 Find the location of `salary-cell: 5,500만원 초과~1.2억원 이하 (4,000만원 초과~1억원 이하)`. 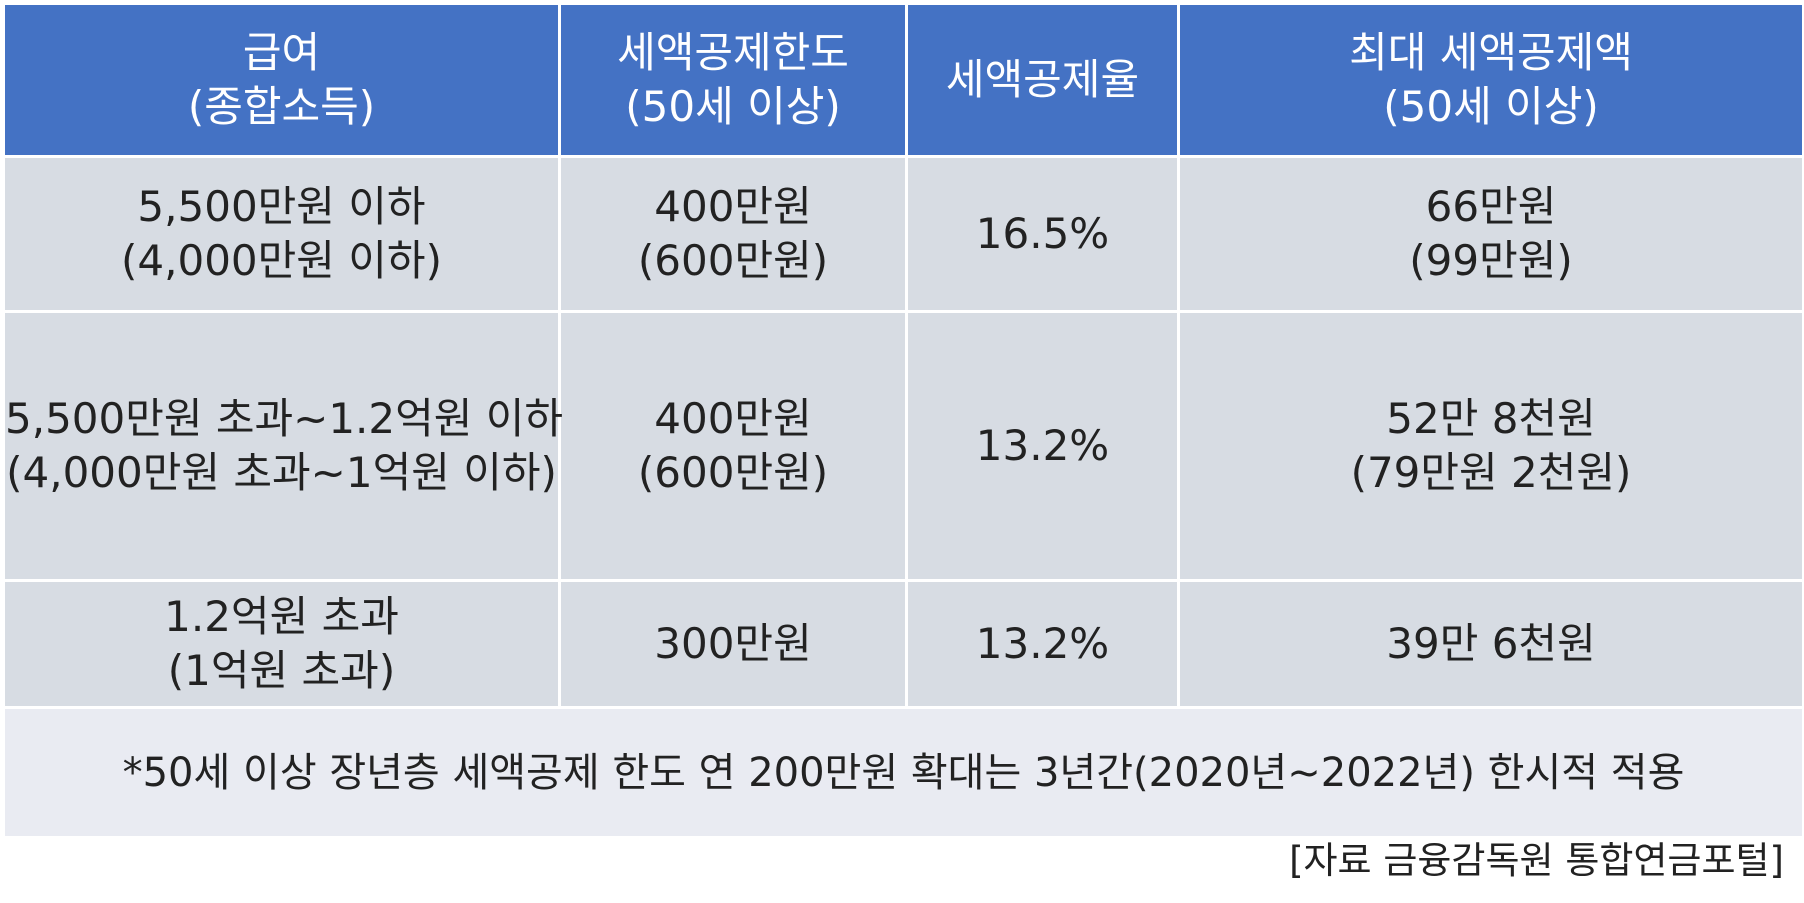

salary-cell: 5,500만원 초과~1.2억원 이하 (4,000만원 초과~1억원 이하) is located at coordinates (283, 446).